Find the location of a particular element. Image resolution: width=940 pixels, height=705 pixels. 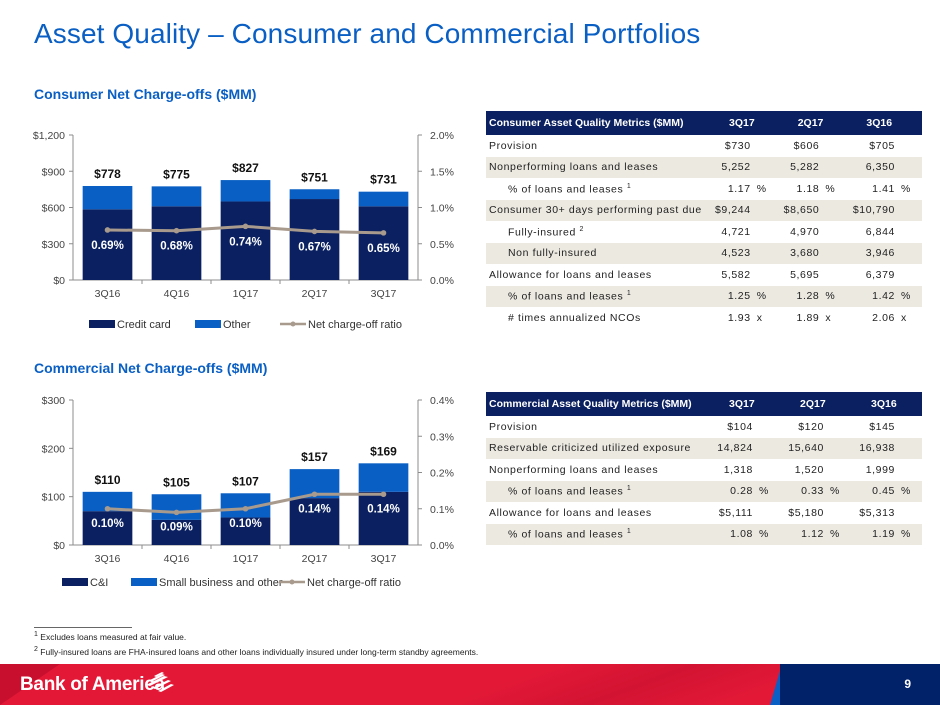

y-tick-label: $300 is located at coordinates (54, 401).